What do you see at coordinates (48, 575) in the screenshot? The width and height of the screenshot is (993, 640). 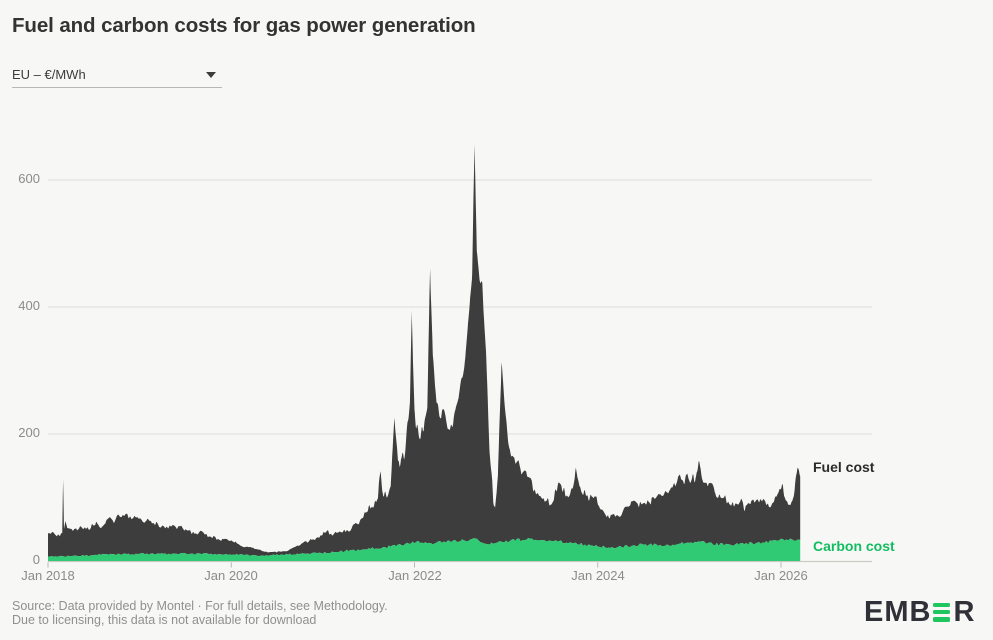 I see `x-axis-label-2018: Jan 2018` at bounding box center [48, 575].